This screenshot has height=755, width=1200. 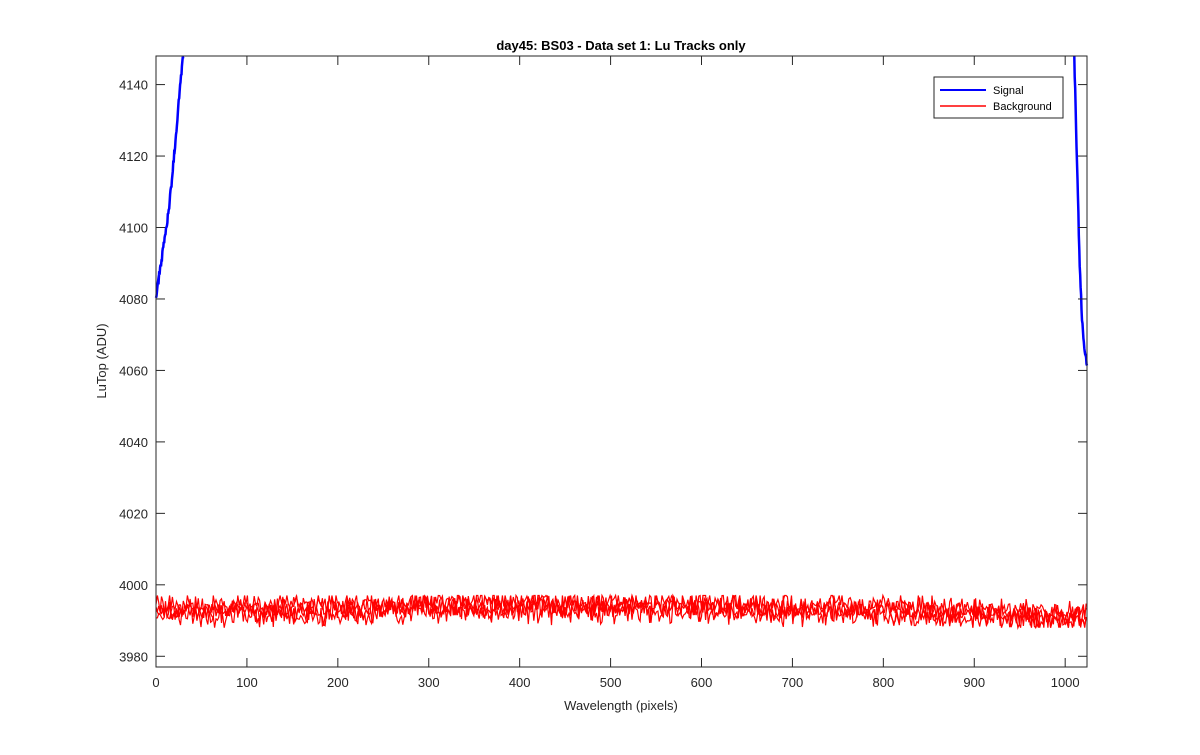 What do you see at coordinates (133, 85) in the screenshot?
I see `y-tick-label: 4140` at bounding box center [133, 85].